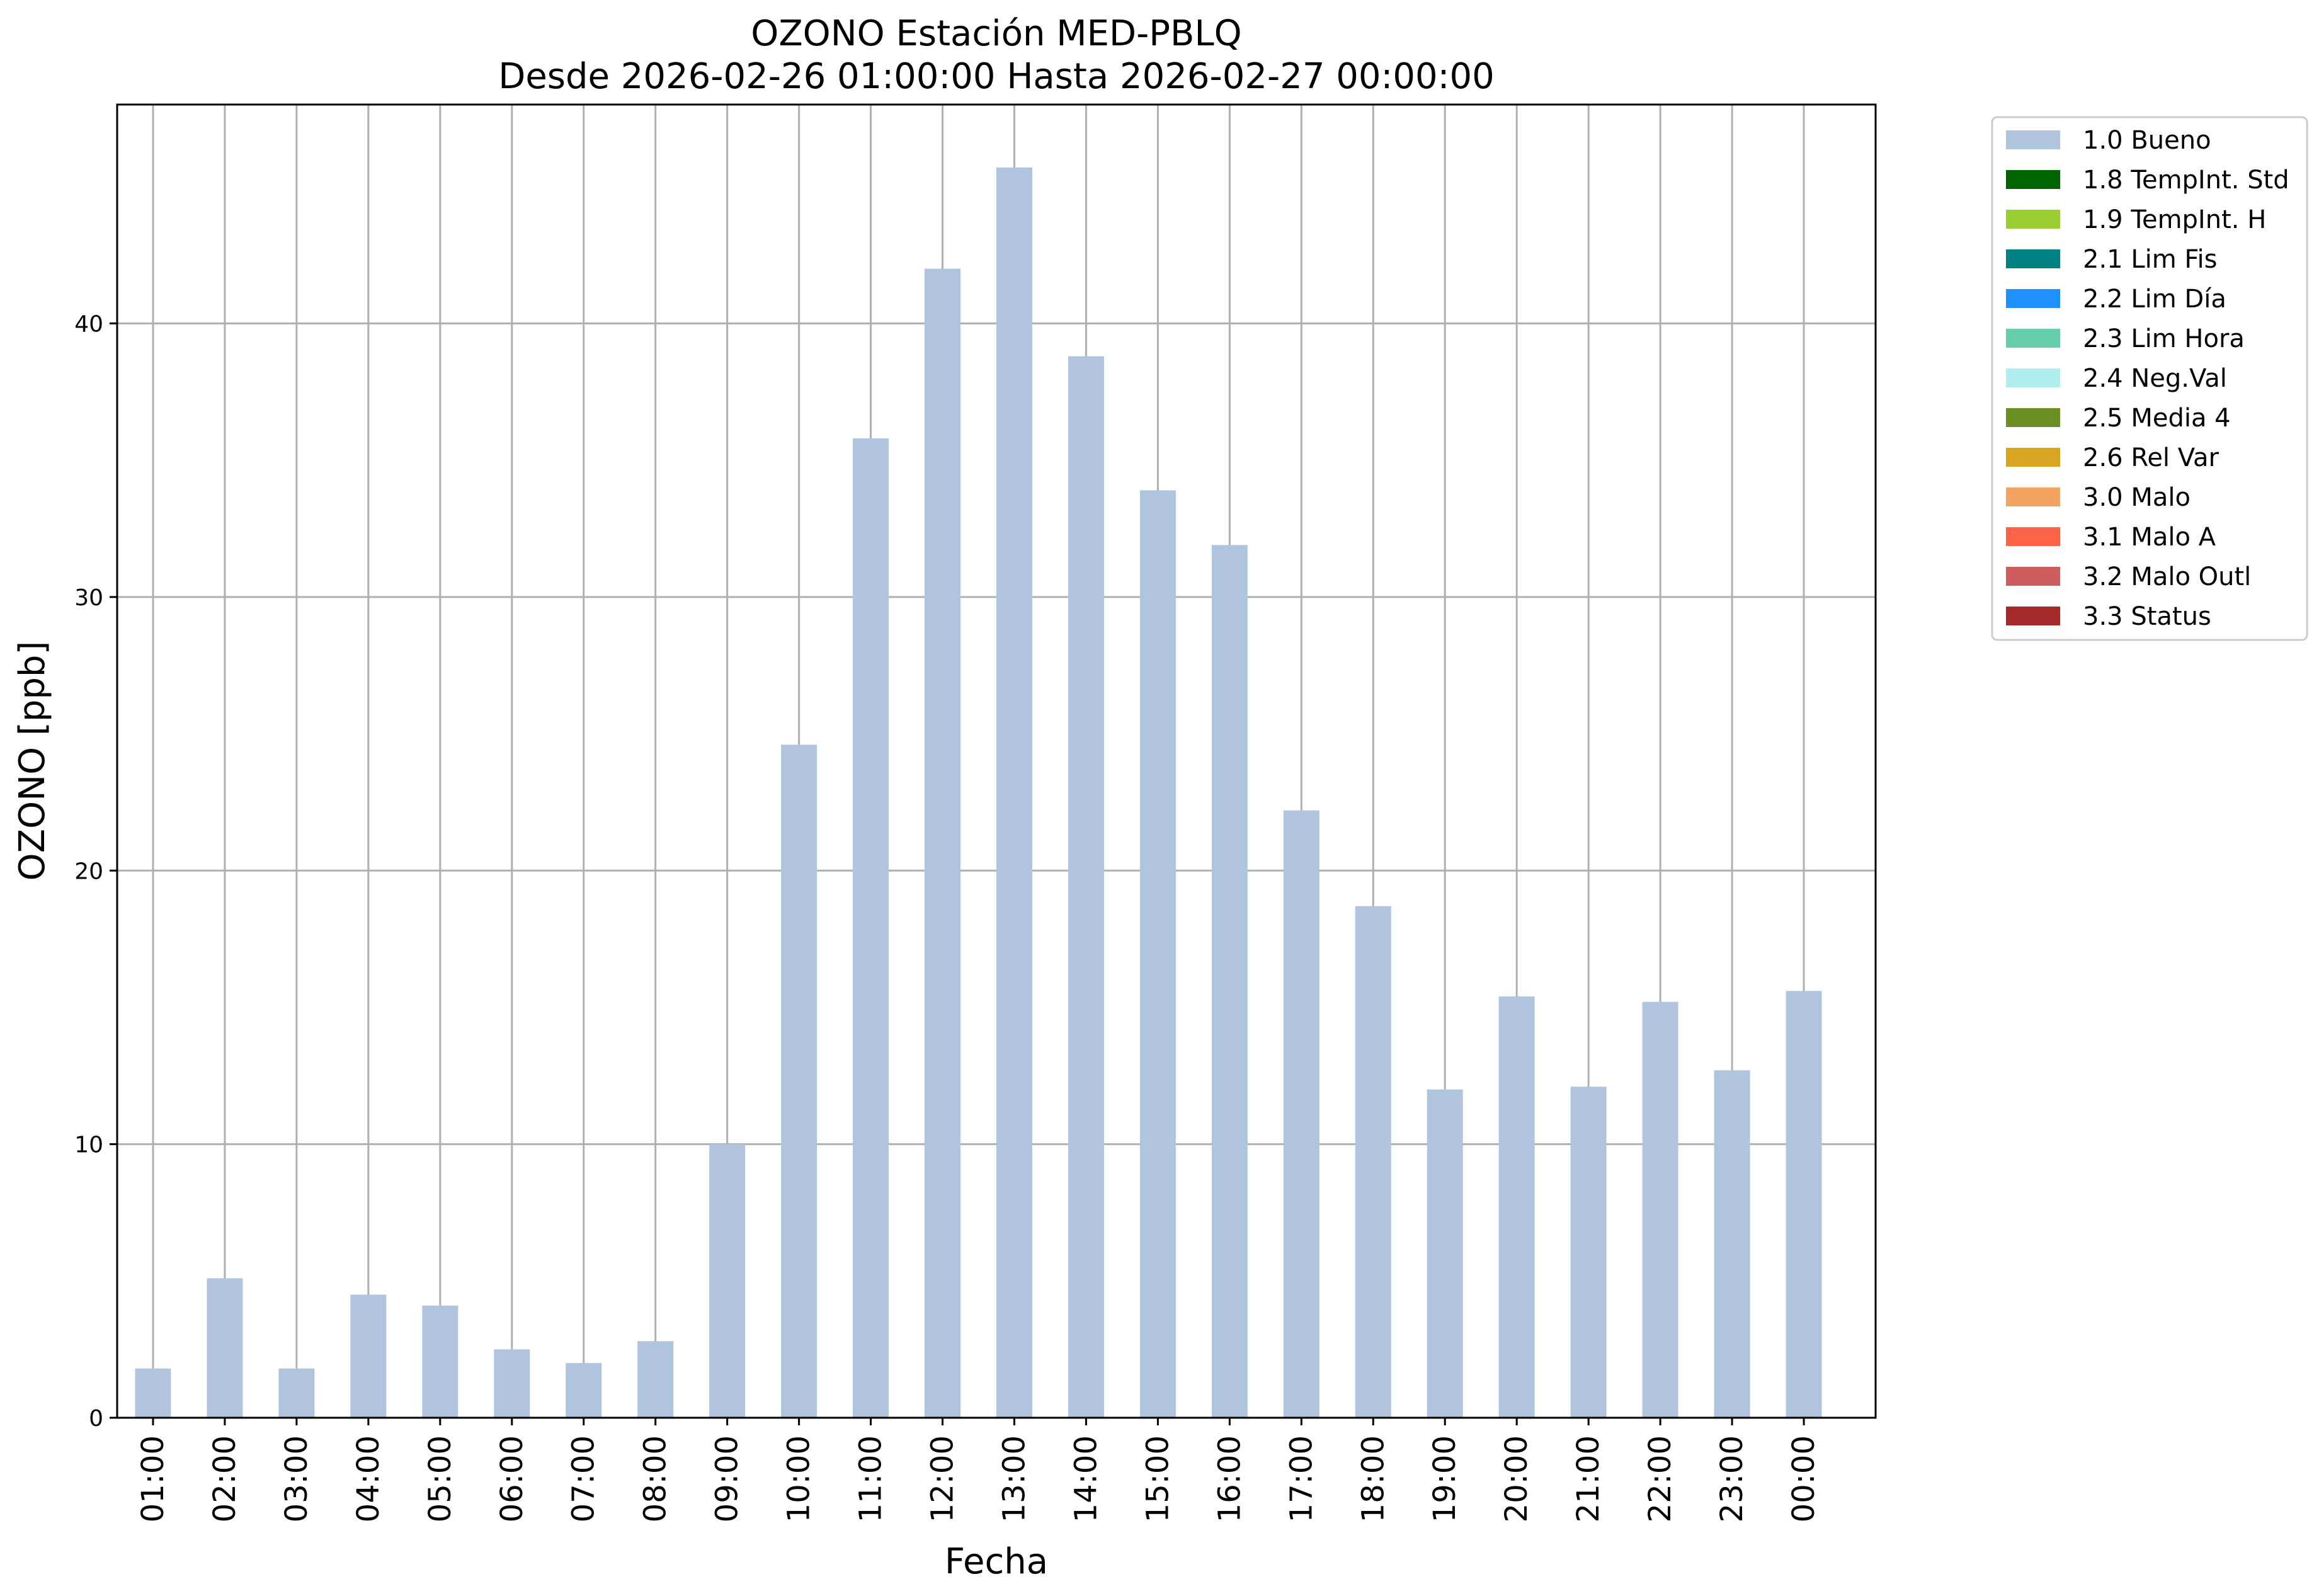 This screenshot has height=1596, width=2319. I want to click on x-tick-label: 10:00, so click(799, 1478).